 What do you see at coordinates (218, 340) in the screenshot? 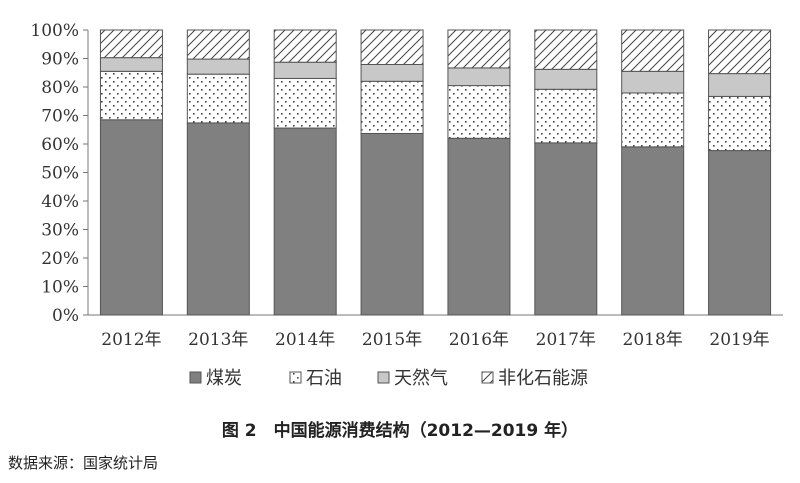
I see `x-tick-label: 2013年` at bounding box center [218, 340].